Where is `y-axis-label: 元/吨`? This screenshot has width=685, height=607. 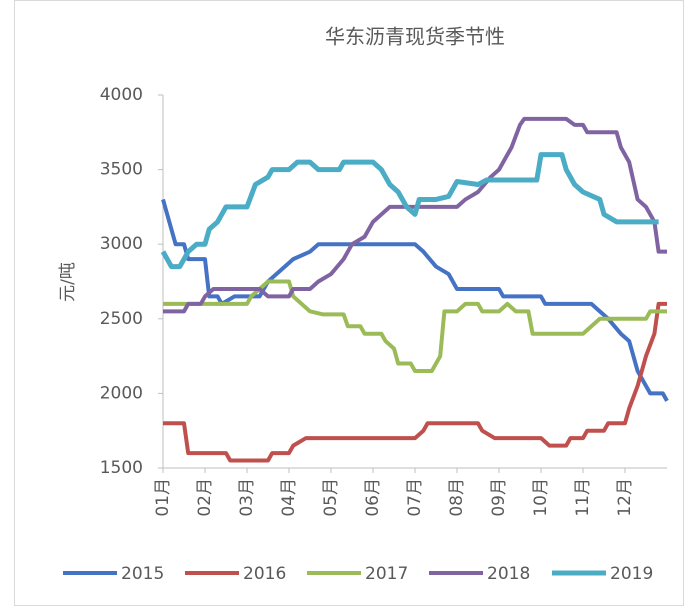
y-axis-label: 元/吨 is located at coordinates (68, 282).